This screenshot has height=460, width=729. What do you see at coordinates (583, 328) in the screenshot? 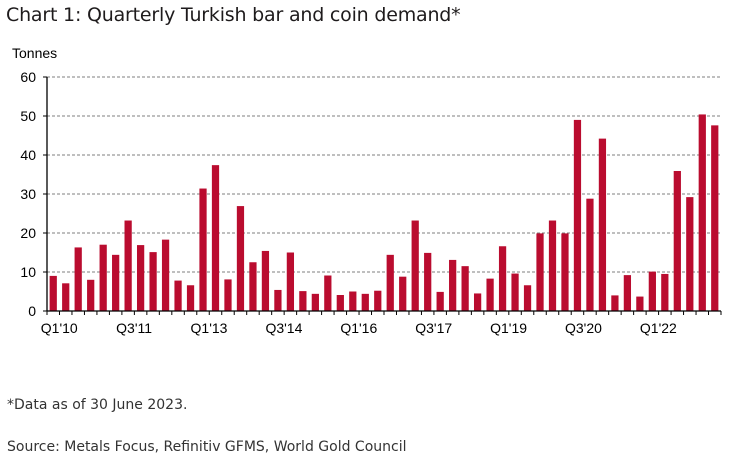
I see `x-tick-label: Q3'20` at bounding box center [583, 328].